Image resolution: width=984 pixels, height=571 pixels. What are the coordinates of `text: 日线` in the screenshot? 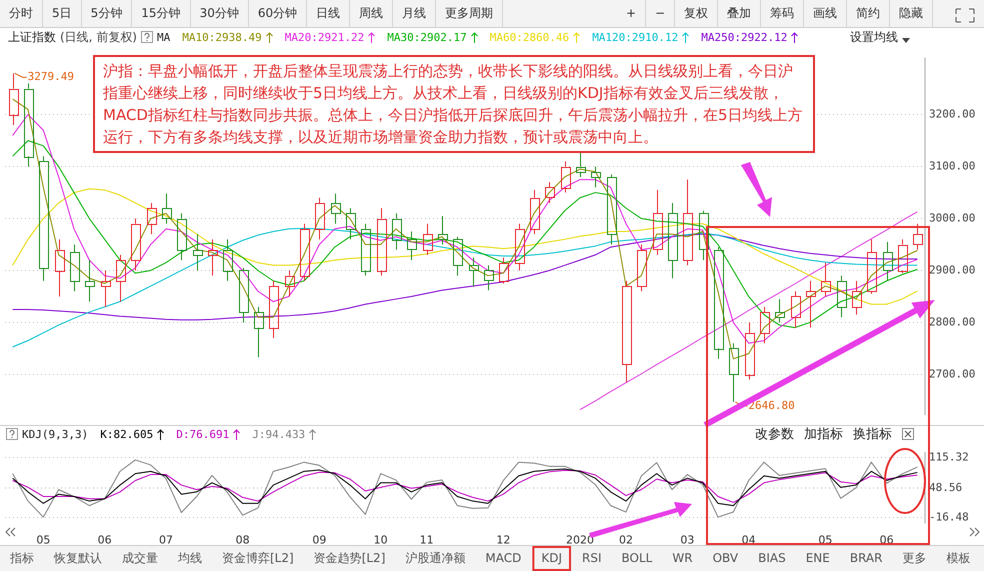 It's located at (328, 13).